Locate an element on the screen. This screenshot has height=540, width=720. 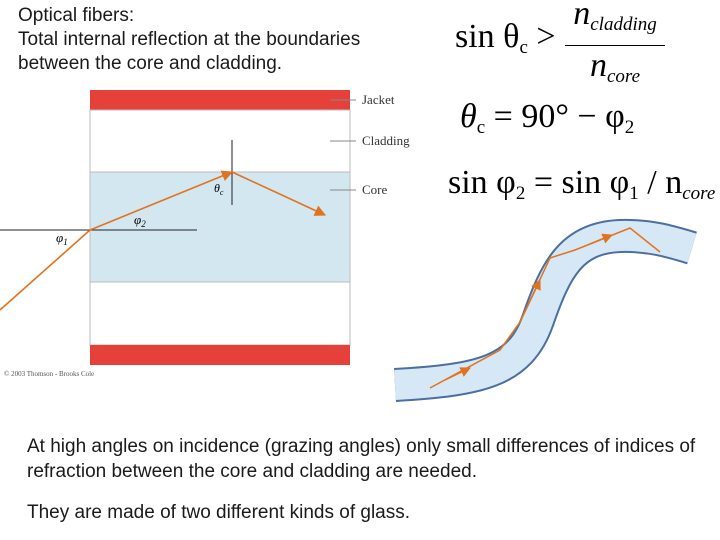
symbol: θ is located at coordinates (217, 188).